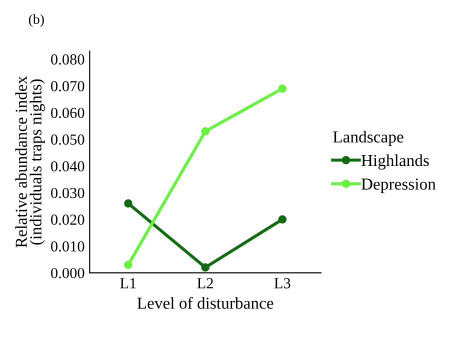  Describe the element at coordinates (205, 283) in the screenshot. I see `x-tick-label: L2` at that location.